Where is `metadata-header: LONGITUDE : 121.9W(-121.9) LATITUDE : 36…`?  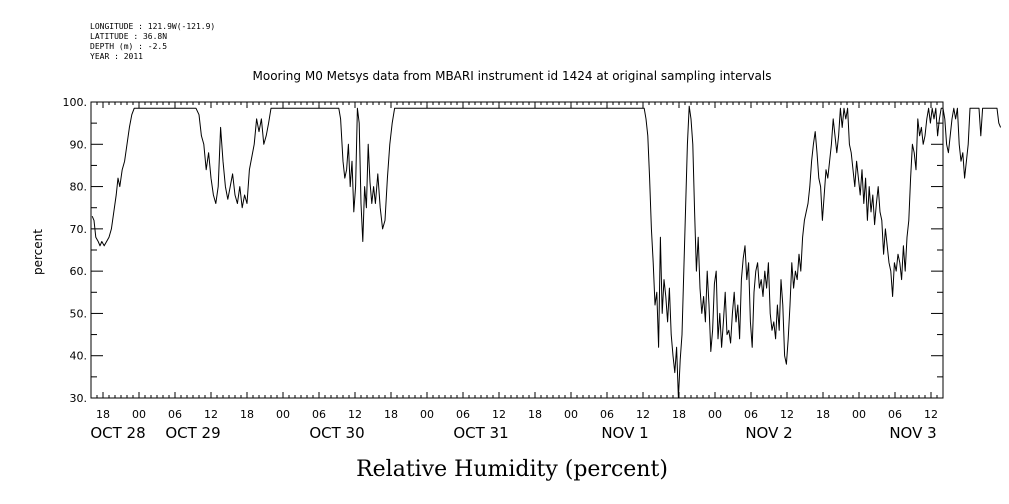
metadata-header: LONGITUDE : 121.9W(-121.9) LATITUDE : 36… is located at coordinates (152, 42).